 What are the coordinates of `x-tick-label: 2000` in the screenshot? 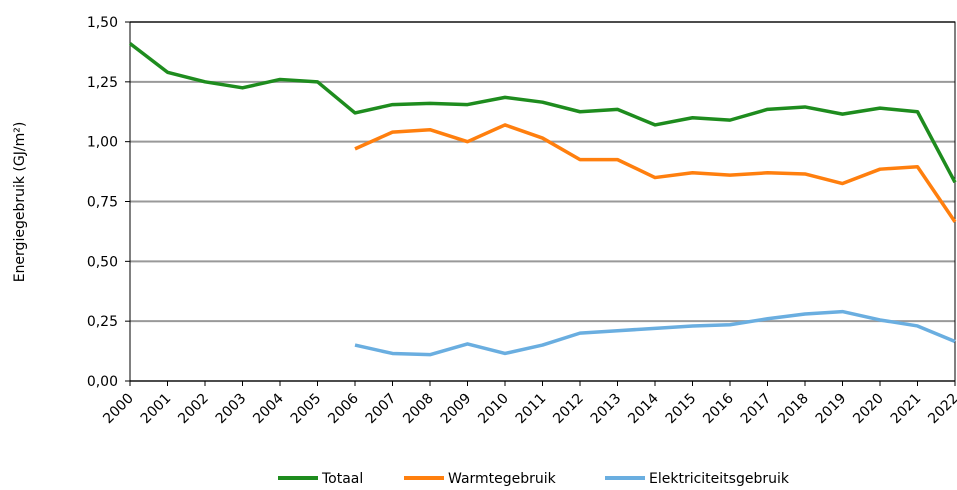 It's located at (118, 409).